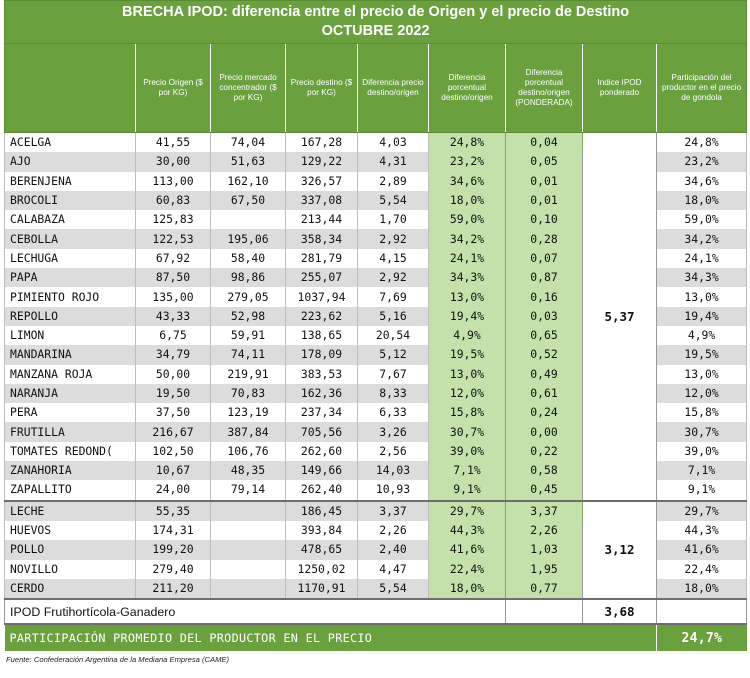 Image resolution: width=750 pixels, height=678 pixels. What do you see at coordinates (393, 220) in the screenshot?
I see `cell-diferencia: 1,70` at bounding box center [393, 220].